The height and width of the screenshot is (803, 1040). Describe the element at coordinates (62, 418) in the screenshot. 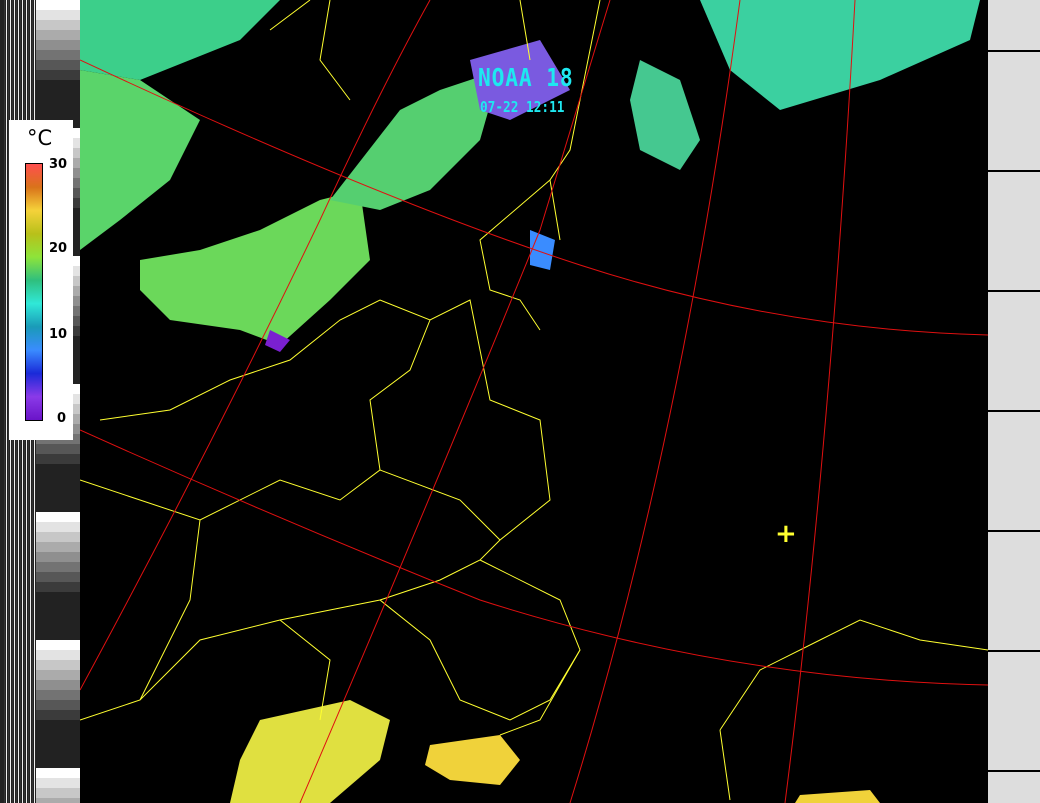

I see `legend-tick-0: 0` at that location.